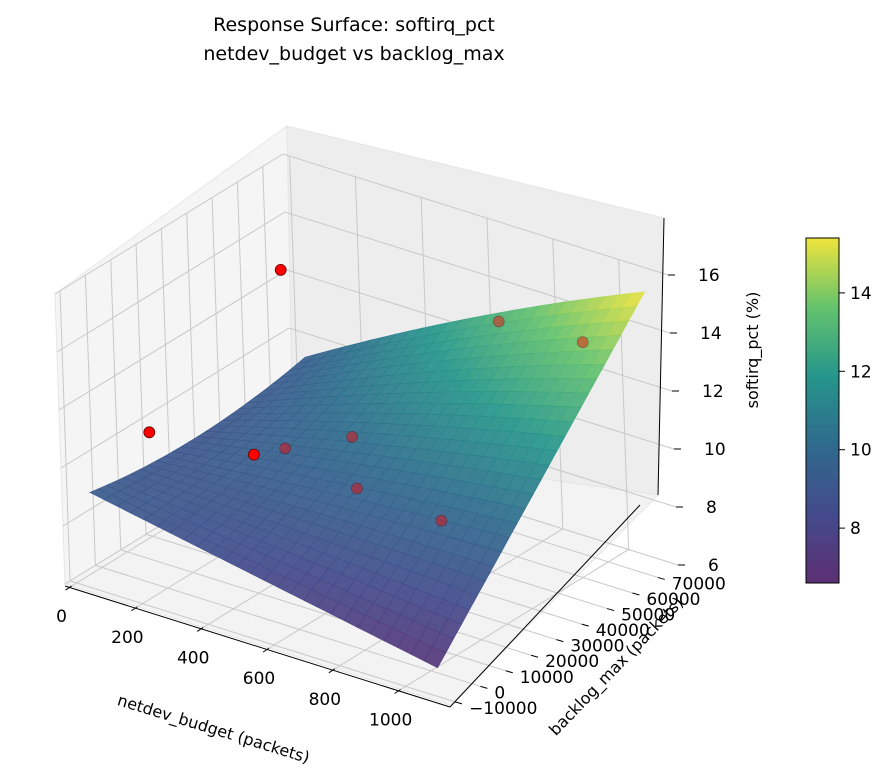 This screenshot has width=896, height=768. What do you see at coordinates (711, 334) in the screenshot?
I see `z-tick-label: 14` at bounding box center [711, 334].